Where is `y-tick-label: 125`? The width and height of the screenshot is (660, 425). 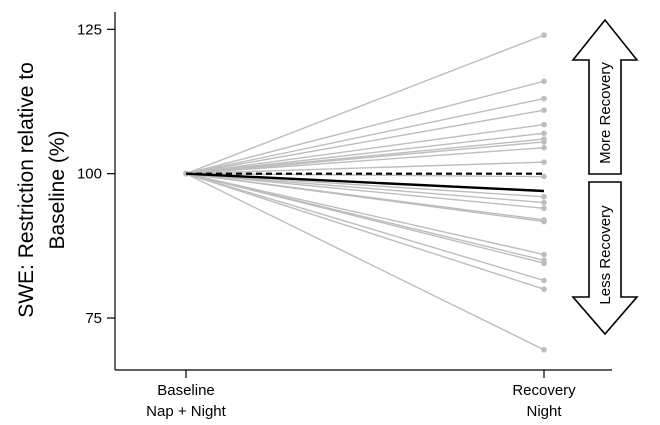 y-tick-label: 125 is located at coordinates (89, 29).